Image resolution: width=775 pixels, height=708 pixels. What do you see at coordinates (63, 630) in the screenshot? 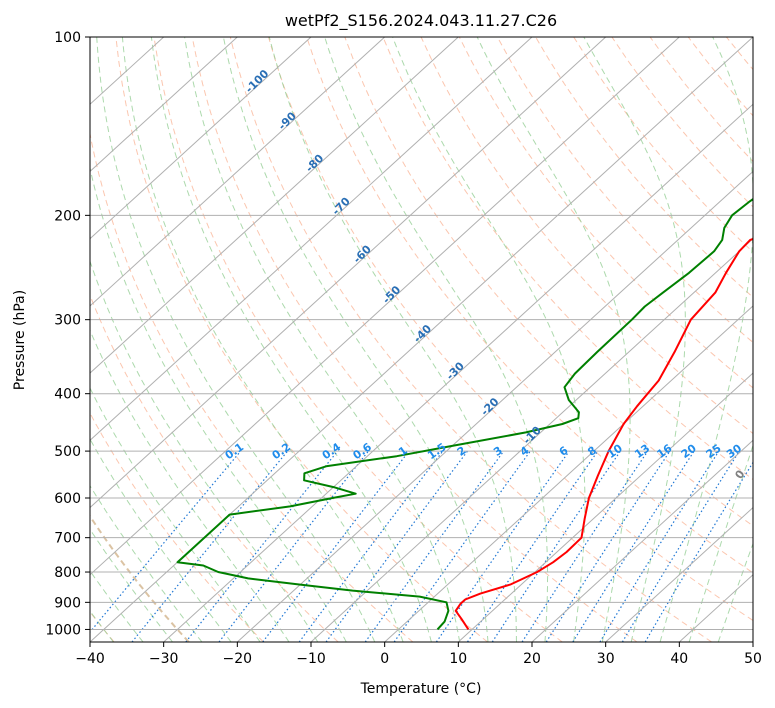
I see `y-tick-label: 1000` at bounding box center [63, 630].